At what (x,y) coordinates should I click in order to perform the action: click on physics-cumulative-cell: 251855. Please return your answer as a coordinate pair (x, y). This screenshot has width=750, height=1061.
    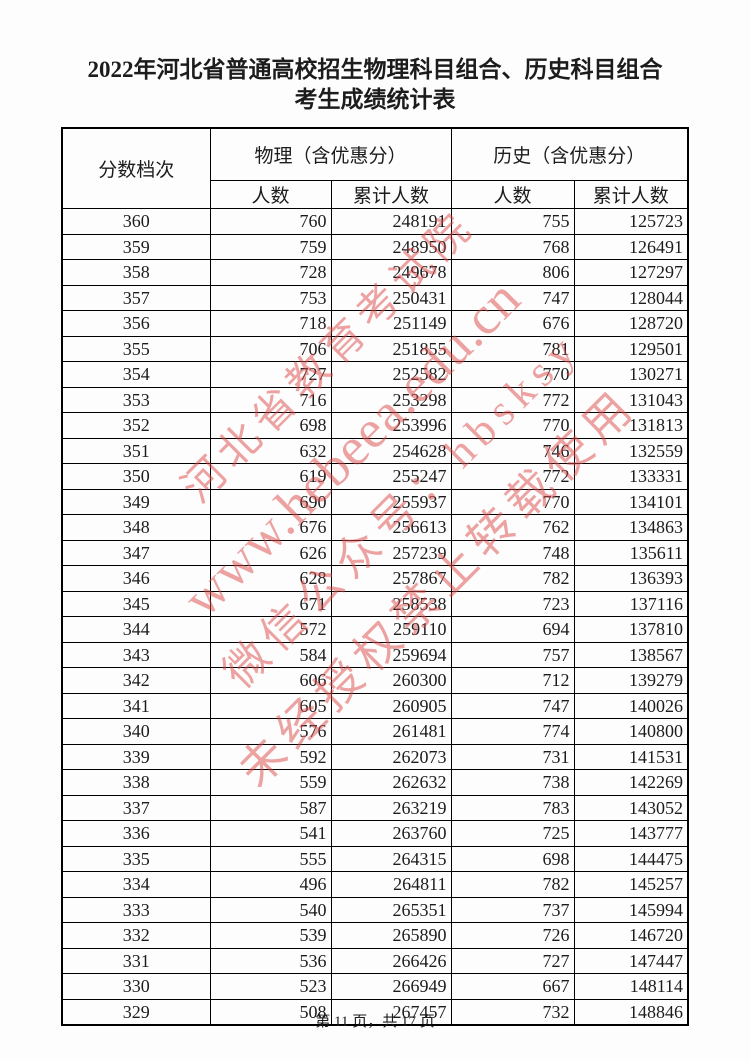
    Looking at the image, I should click on (391, 348).